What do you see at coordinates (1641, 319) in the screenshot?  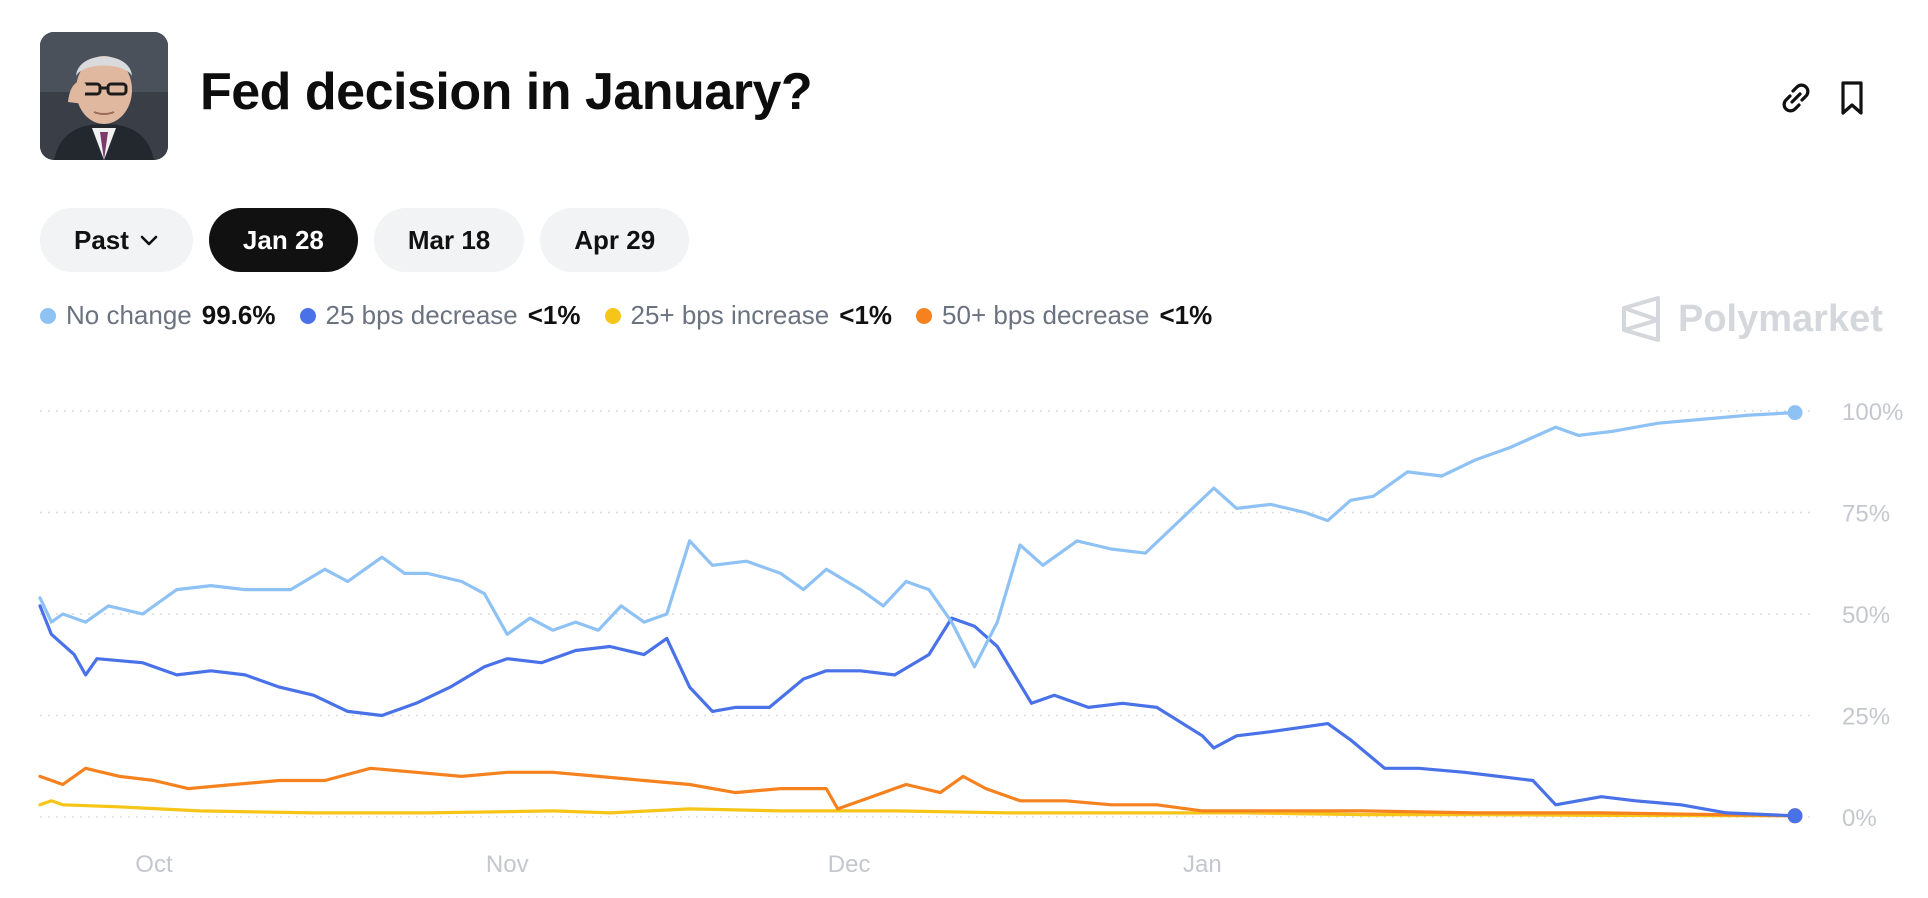 I see `polymarket-logo-icon` at bounding box center [1641, 319].